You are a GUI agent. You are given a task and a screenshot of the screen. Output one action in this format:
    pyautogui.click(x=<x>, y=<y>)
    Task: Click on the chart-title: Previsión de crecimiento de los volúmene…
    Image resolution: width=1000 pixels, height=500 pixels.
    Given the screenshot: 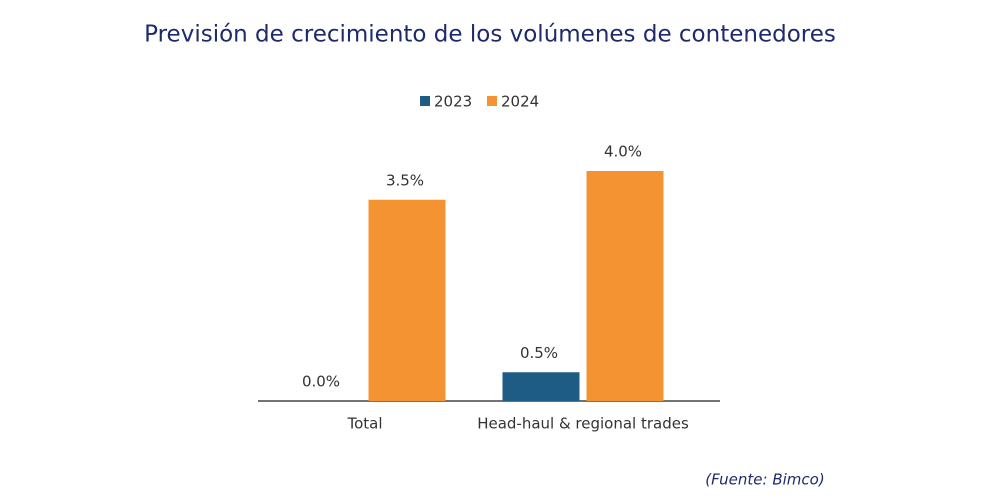 What is the action you would take?
    pyautogui.click(x=490, y=35)
    